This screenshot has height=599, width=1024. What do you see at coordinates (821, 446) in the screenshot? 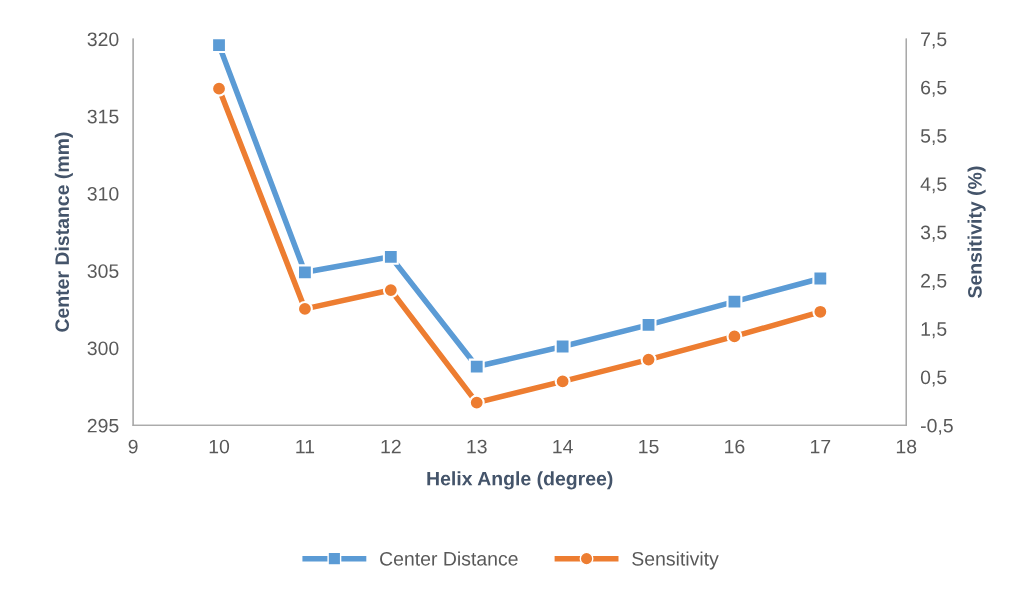
I see `x-tick-label: 17` at bounding box center [821, 446].